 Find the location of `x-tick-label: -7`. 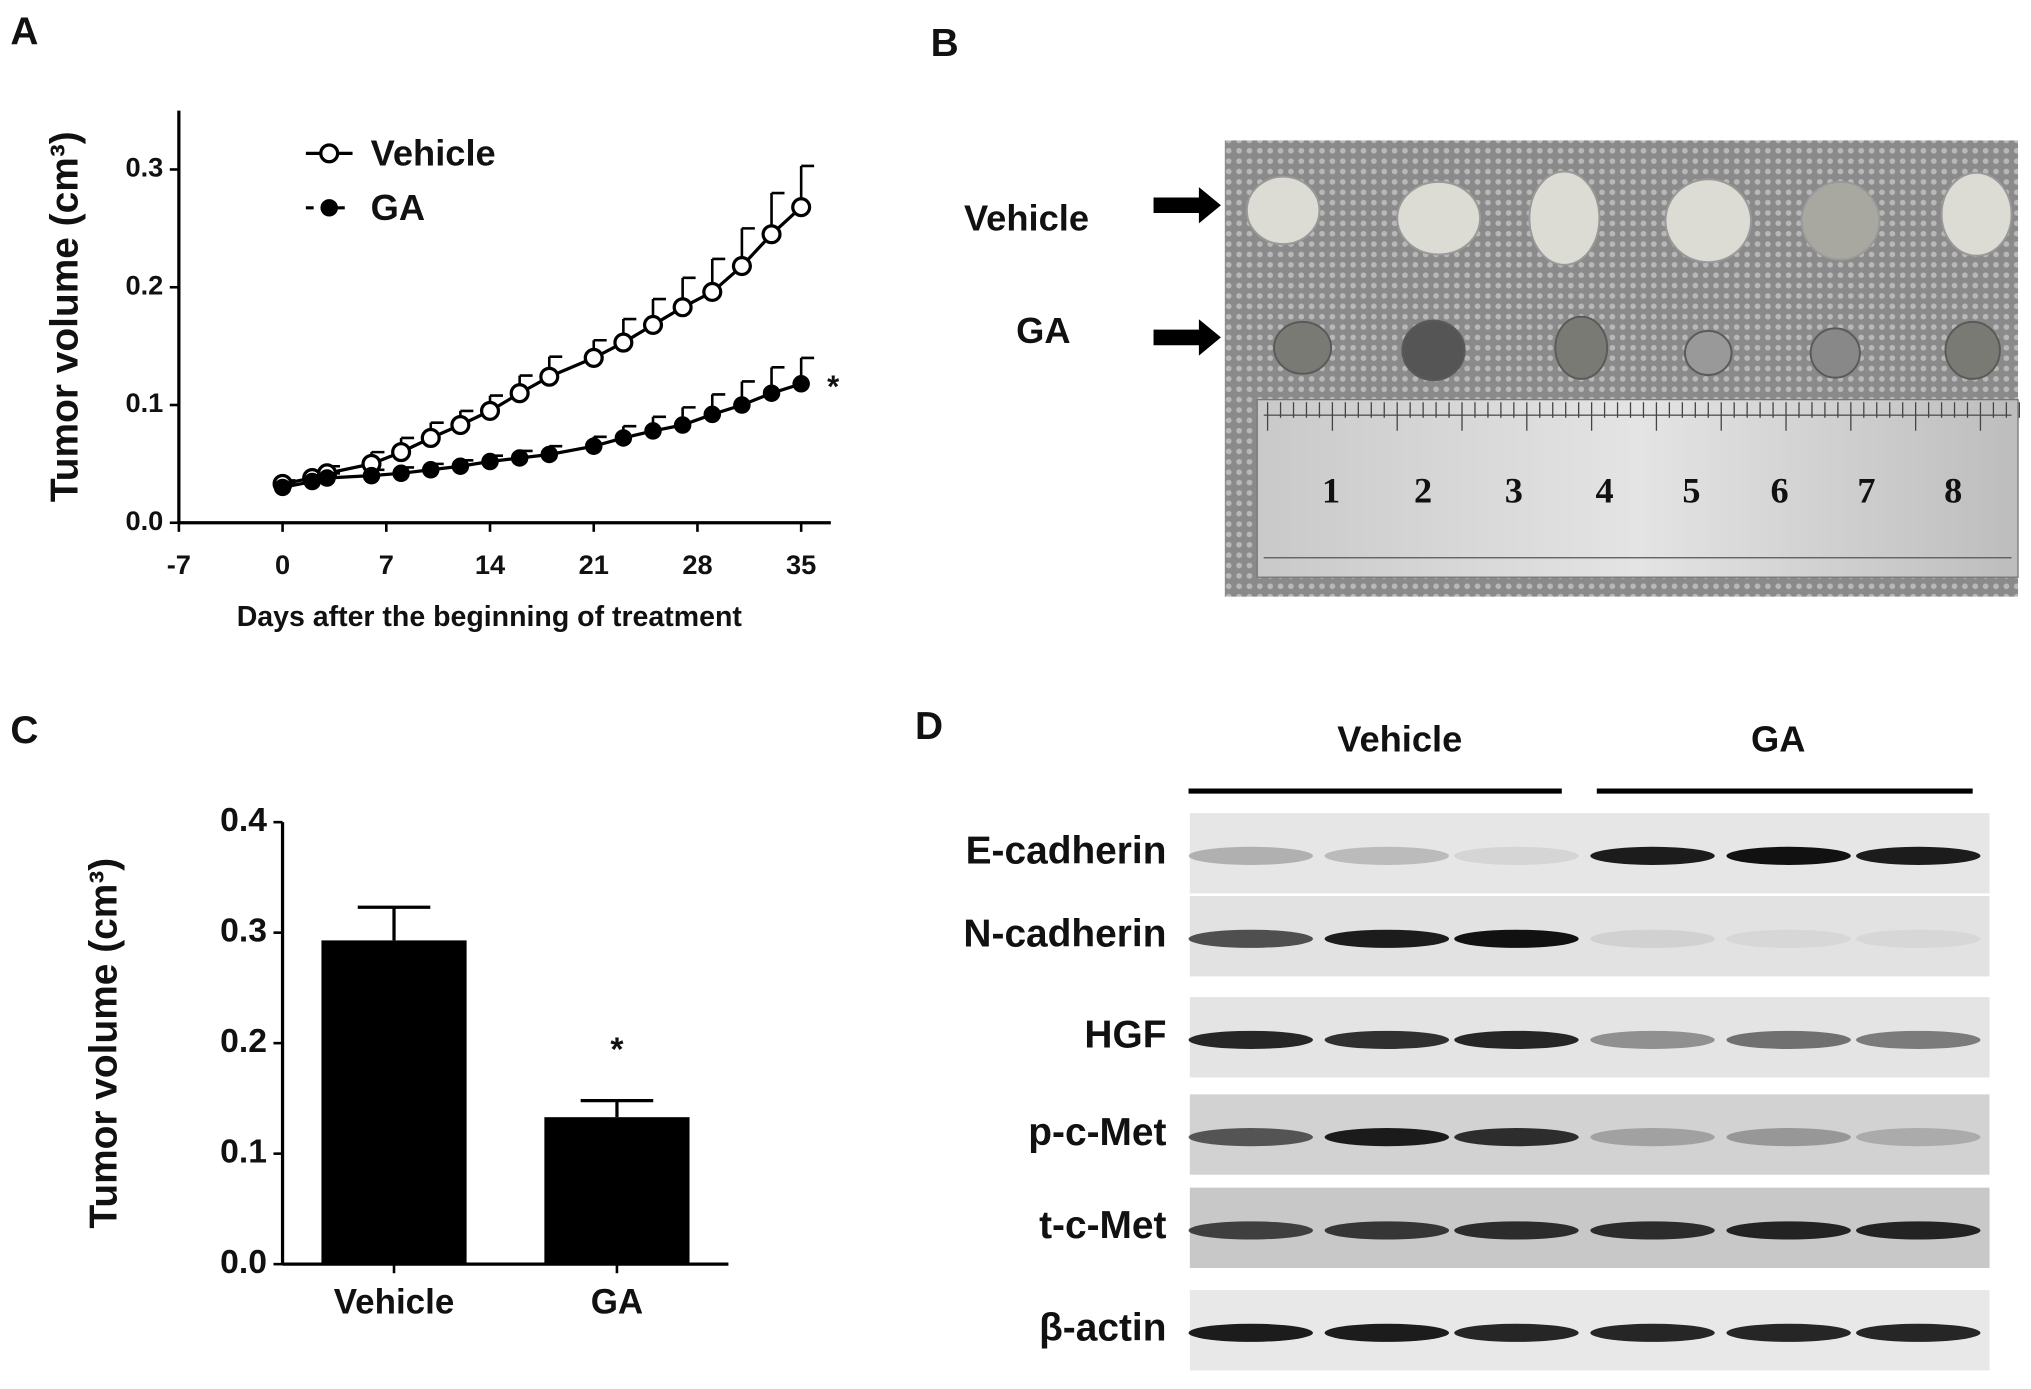

x-tick-label: -7 is located at coordinates (179, 564).